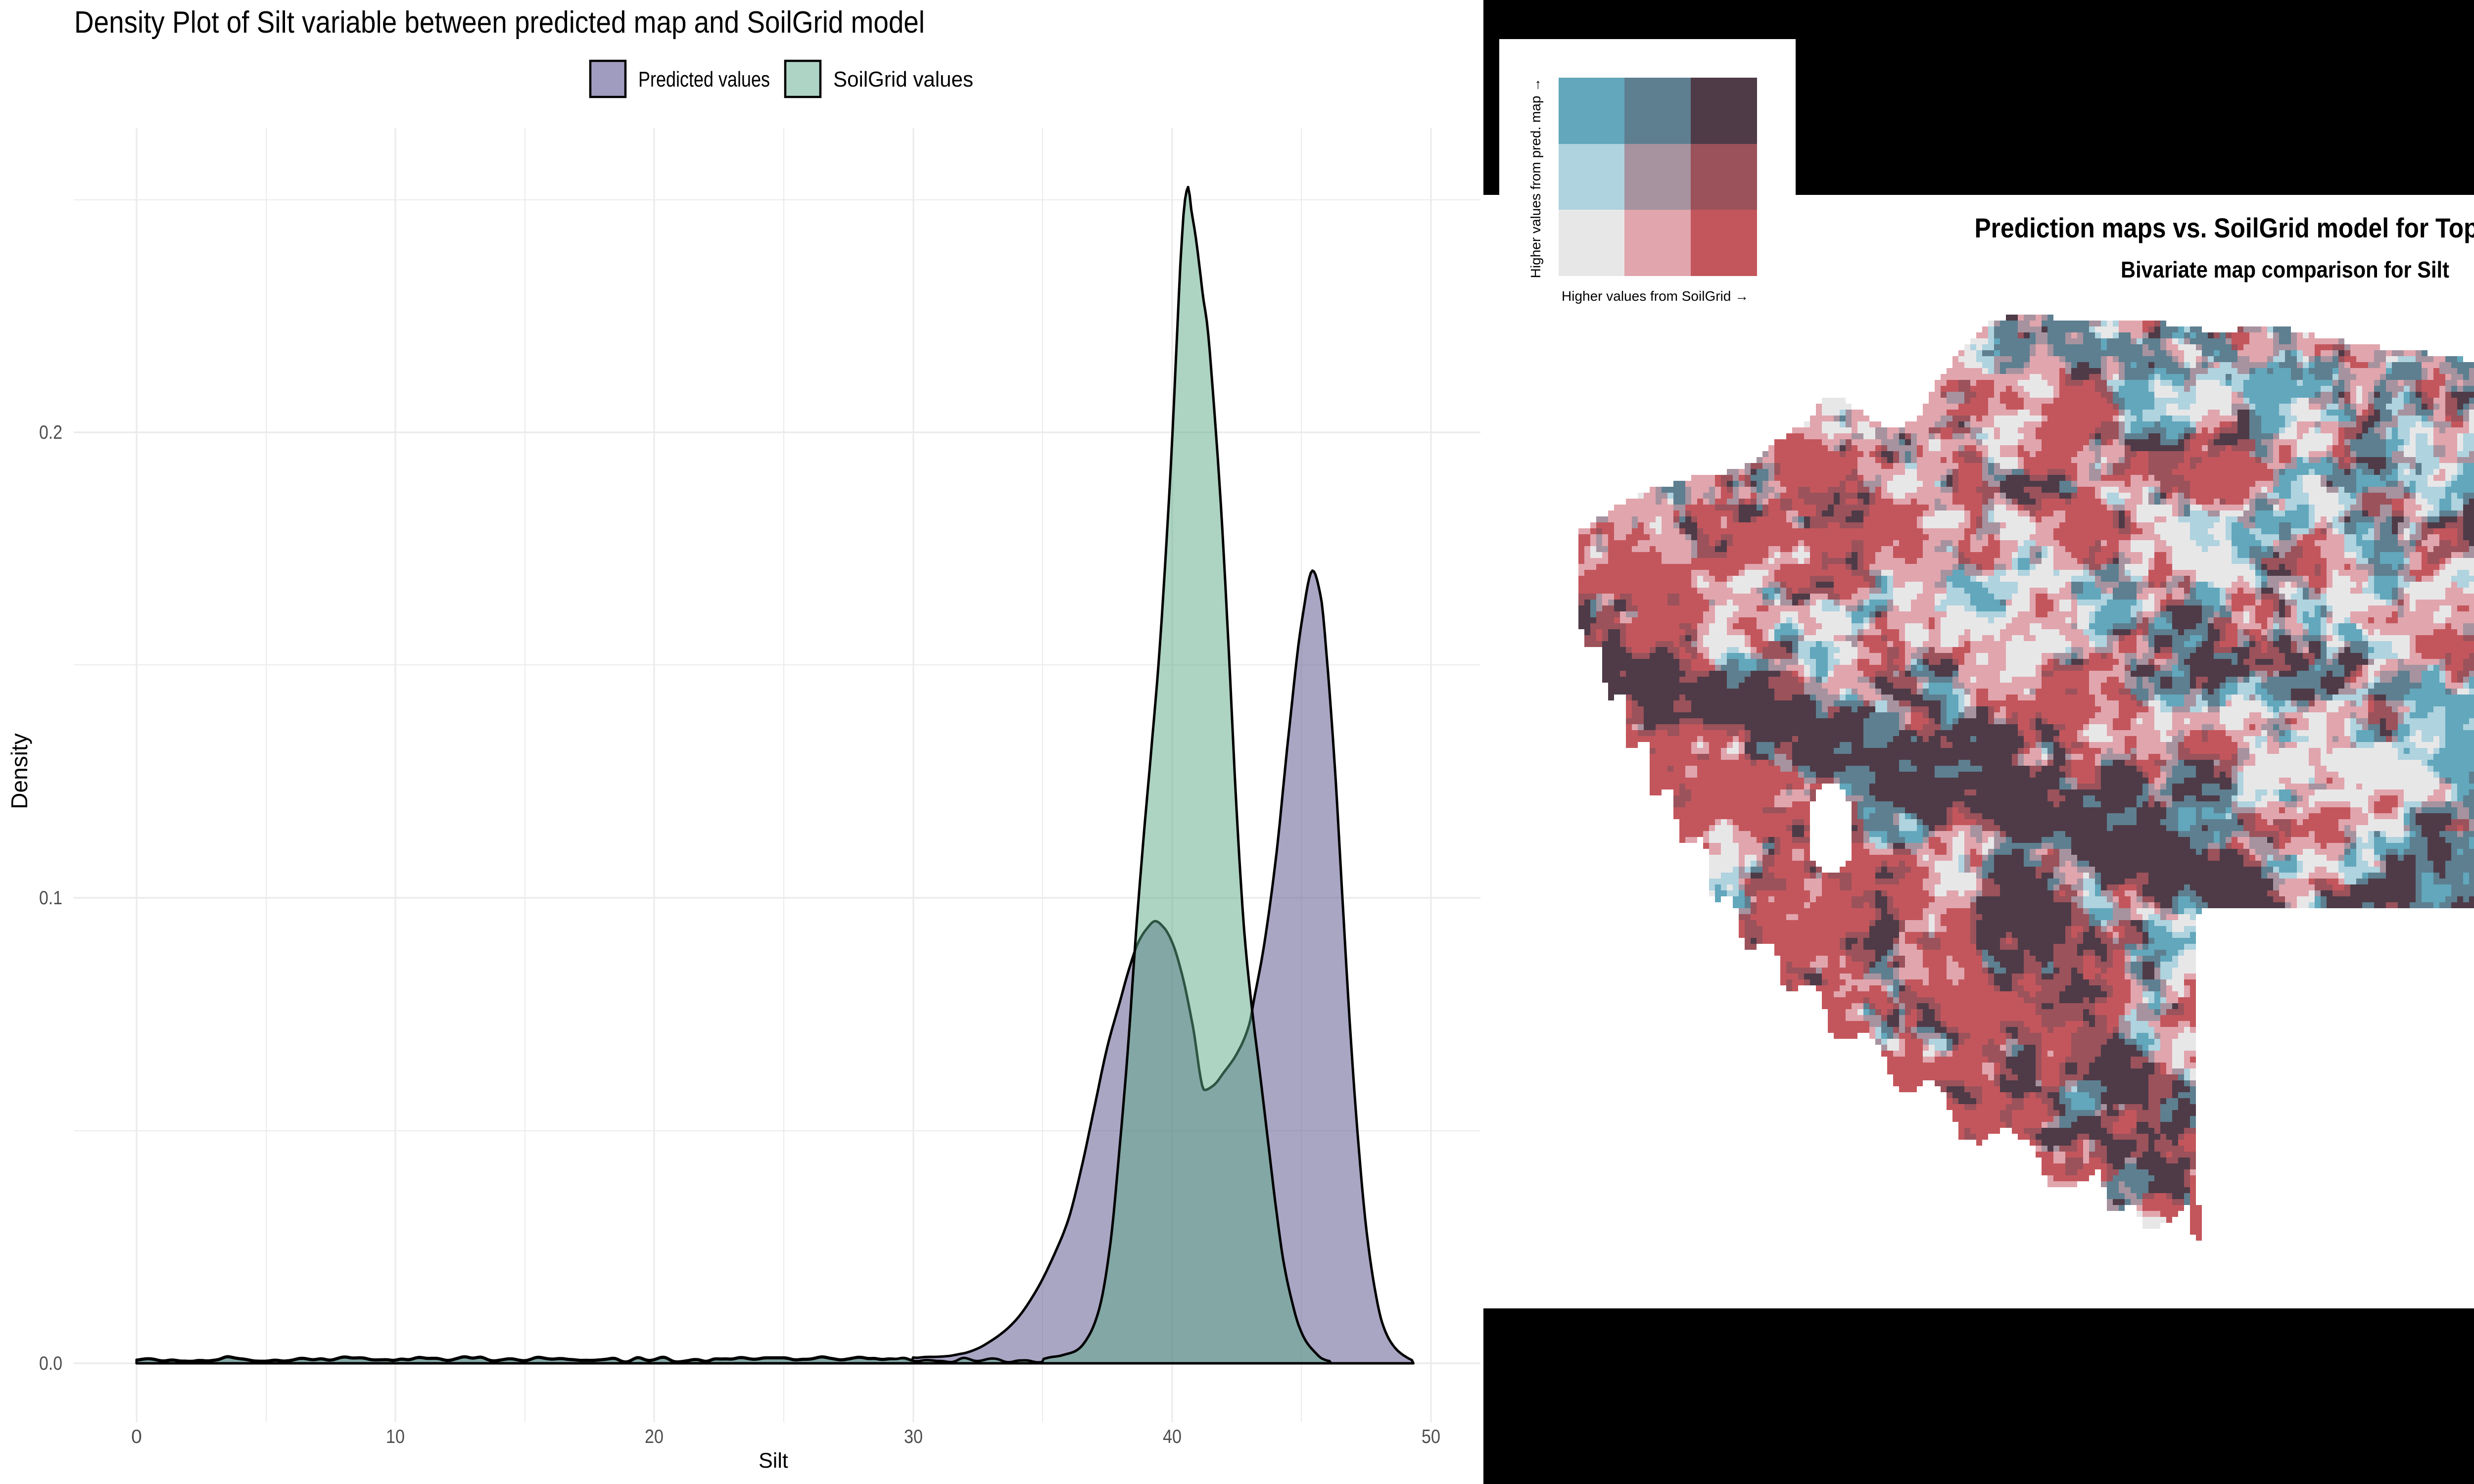 The width and height of the screenshot is (2474, 1484). I want to click on svg-text: Density, so click(19, 771).